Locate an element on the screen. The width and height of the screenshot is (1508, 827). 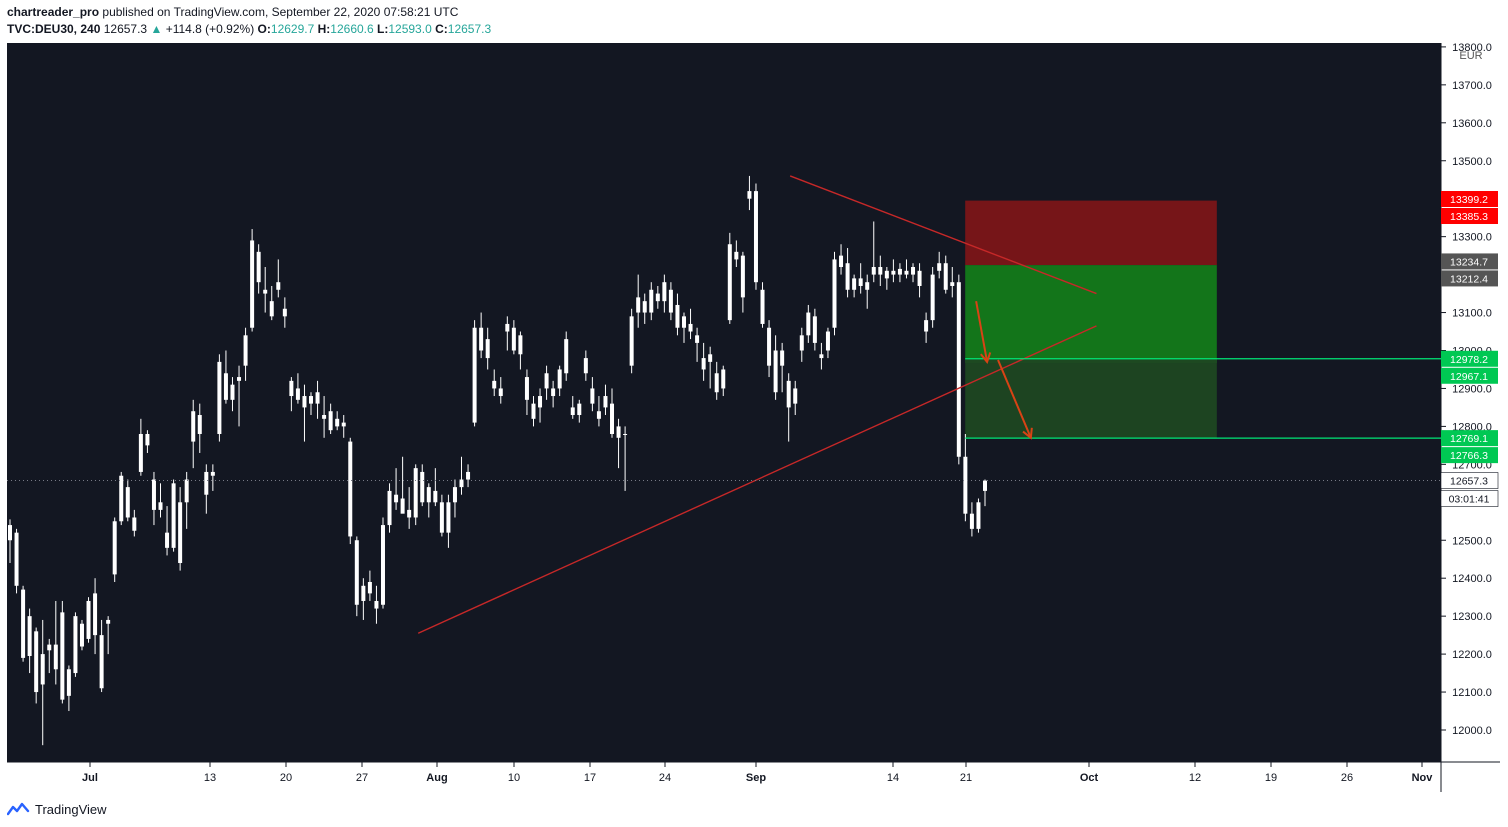
price-axis is located at coordinates (1470, 402).